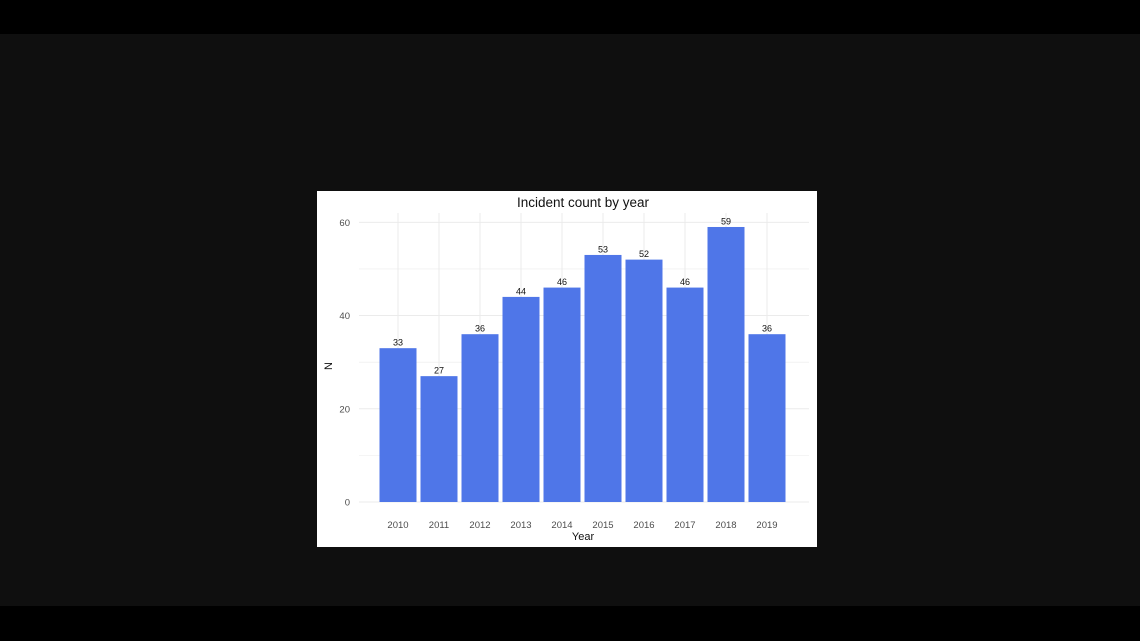 The height and width of the screenshot is (641, 1140). Describe the element at coordinates (479, 525) in the screenshot. I see `x-tick-label: 2012` at that location.